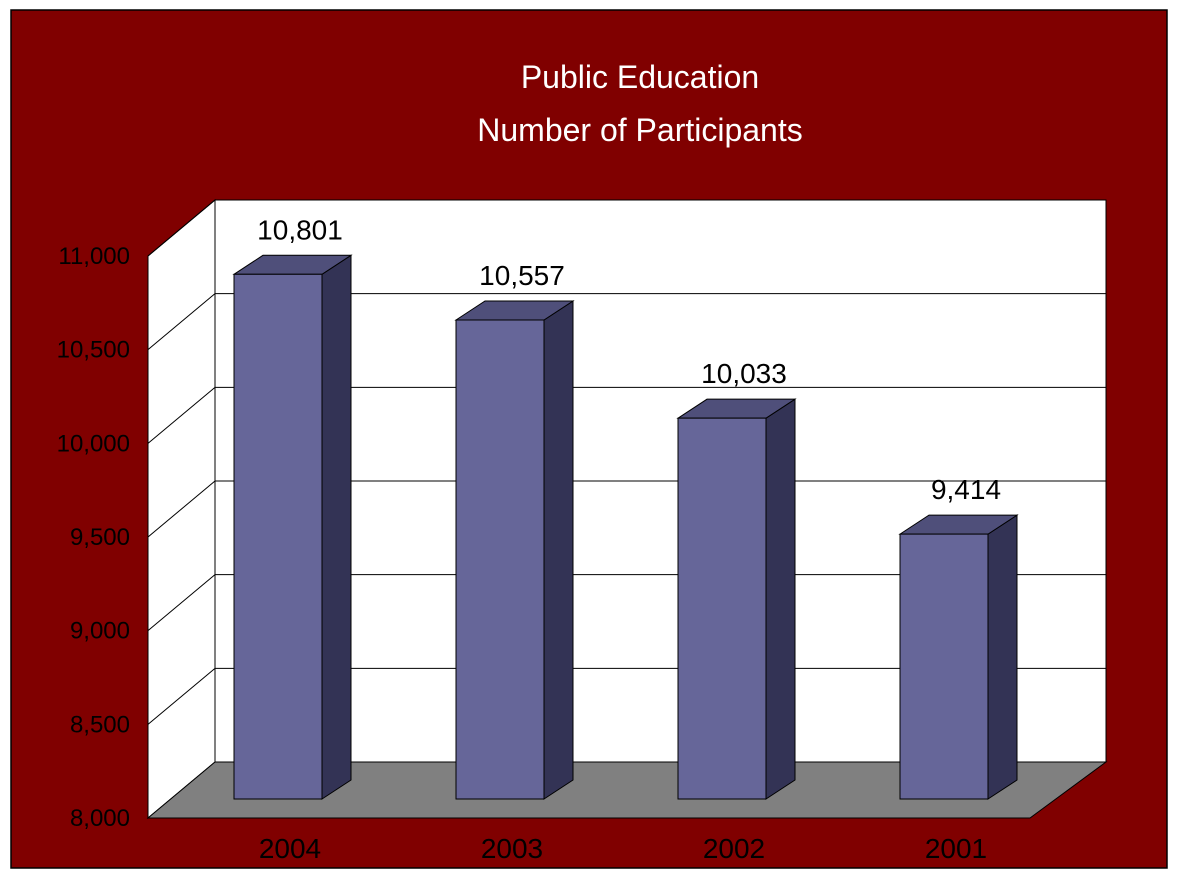  Describe the element at coordinates (100, 818) in the screenshot. I see `y-tick-label: 8,000` at that location.